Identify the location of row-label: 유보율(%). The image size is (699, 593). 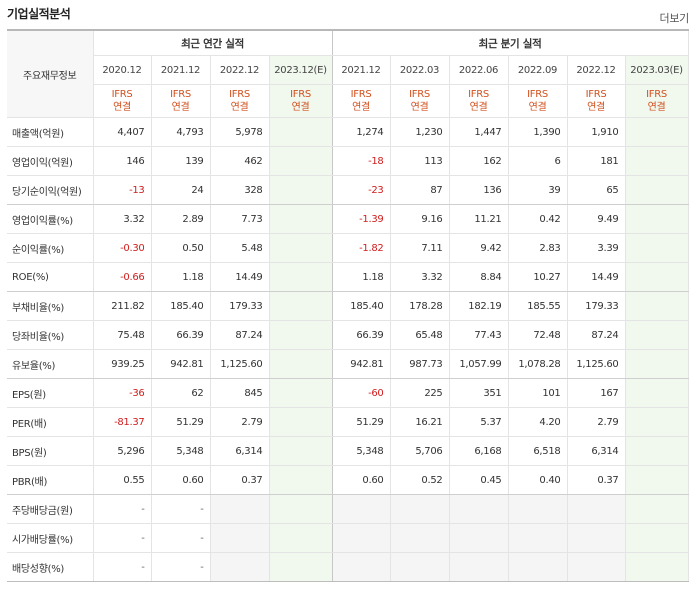
(50, 364).